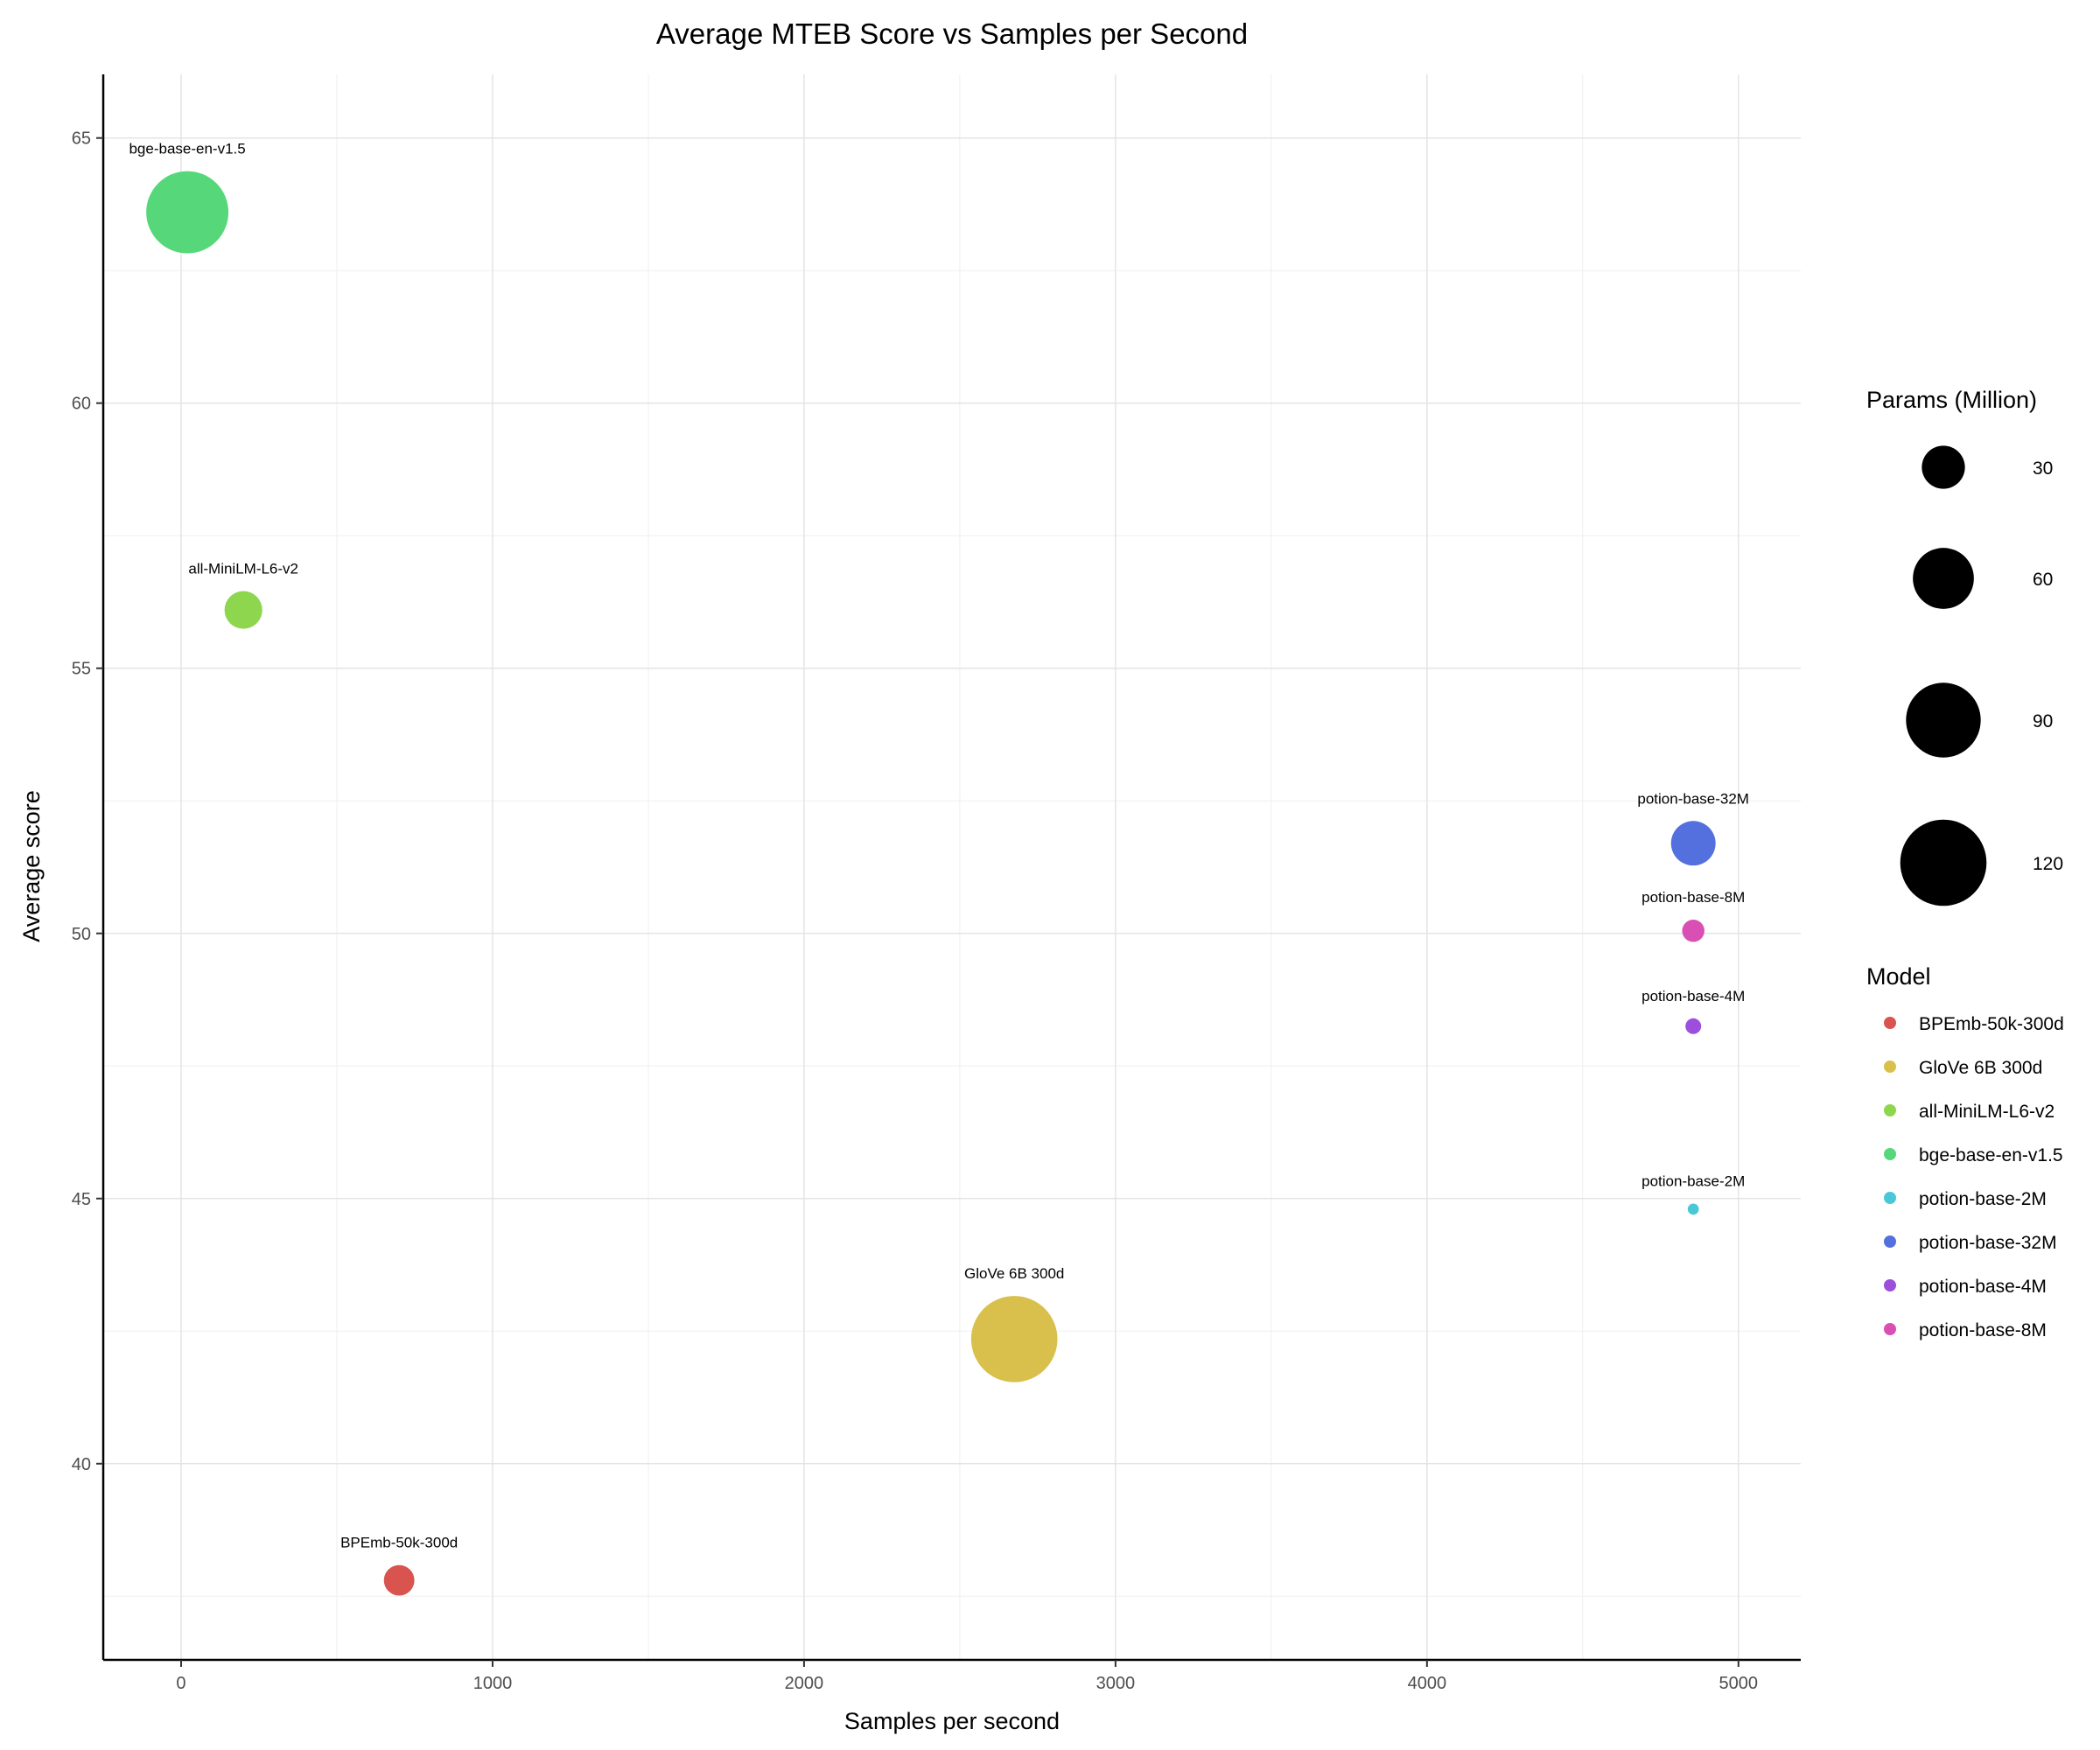 The height and width of the screenshot is (1750, 2100). I want to click on size-legend-title: Params (Million), so click(1951, 400).